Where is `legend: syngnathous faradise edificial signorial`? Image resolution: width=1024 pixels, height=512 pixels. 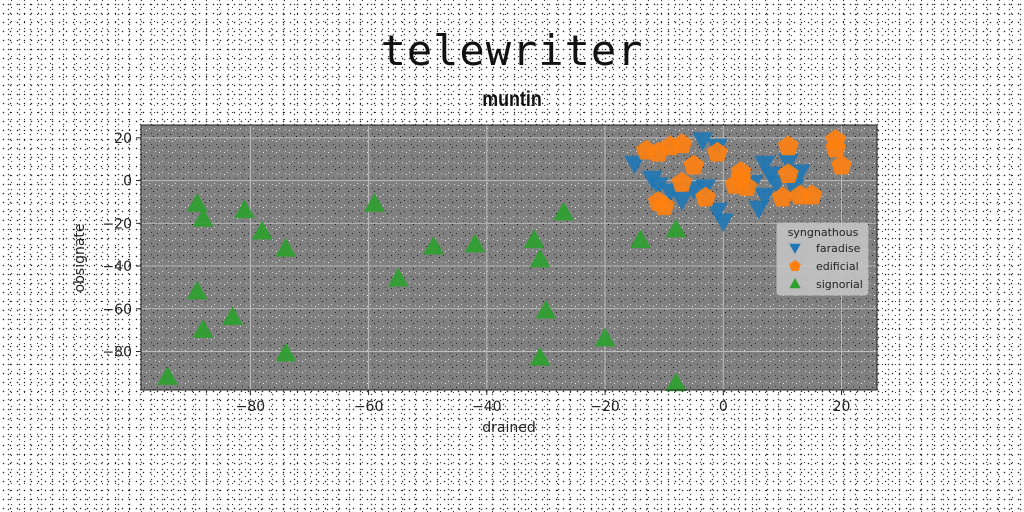 legend: syngnathous faradise edificial signorial is located at coordinates (822, 259).